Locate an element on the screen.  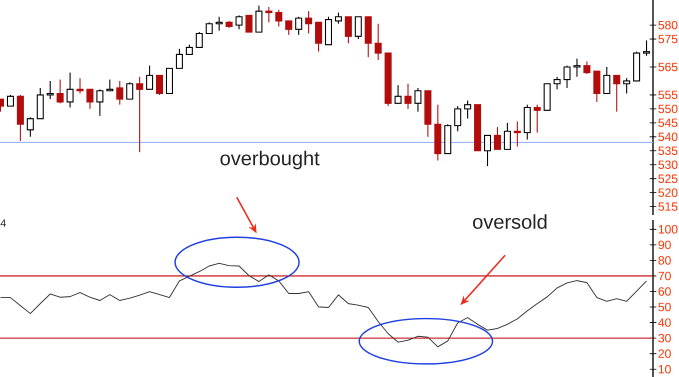
y-tick-label: 40 is located at coordinates (664, 322).